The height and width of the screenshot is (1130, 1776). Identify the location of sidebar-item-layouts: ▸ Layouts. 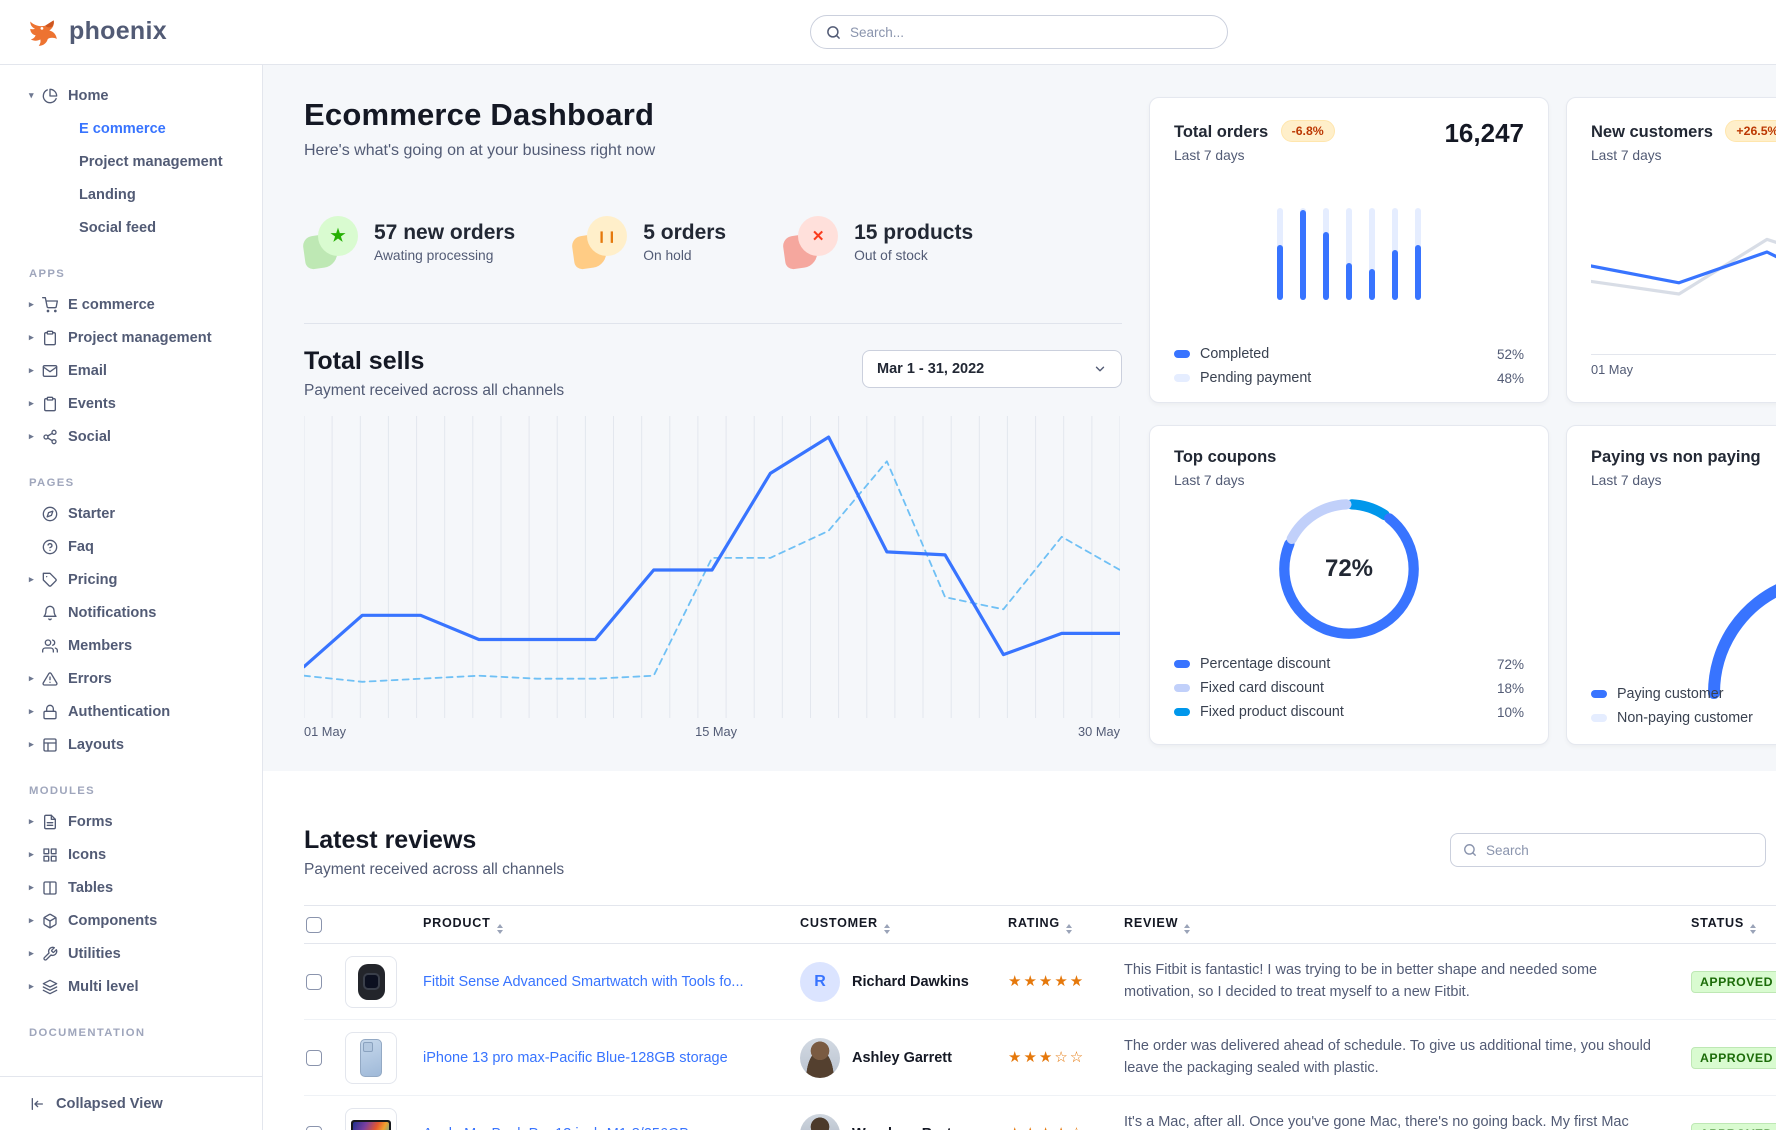
(76, 744).